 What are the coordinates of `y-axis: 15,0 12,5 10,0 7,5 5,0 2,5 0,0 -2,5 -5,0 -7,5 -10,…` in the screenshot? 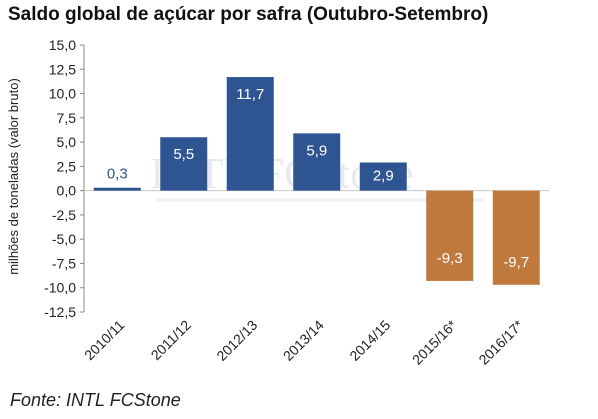 It's located at (64, 178).